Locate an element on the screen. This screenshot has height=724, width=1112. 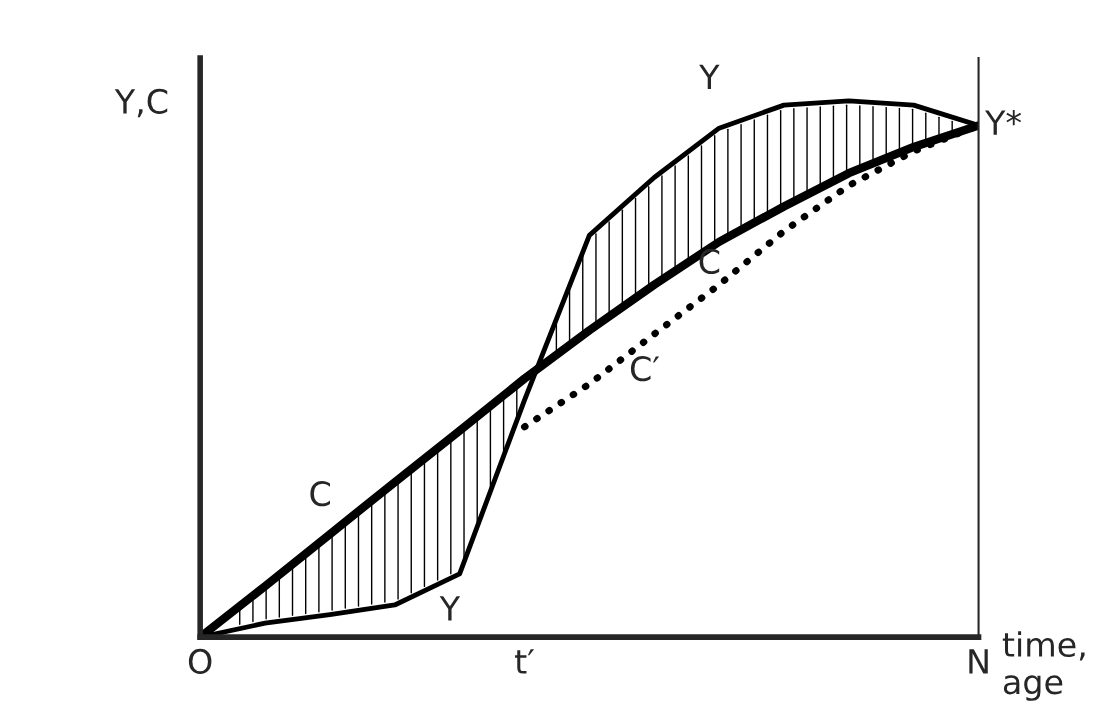
series-label: Y is located at coordinates (450, 608).